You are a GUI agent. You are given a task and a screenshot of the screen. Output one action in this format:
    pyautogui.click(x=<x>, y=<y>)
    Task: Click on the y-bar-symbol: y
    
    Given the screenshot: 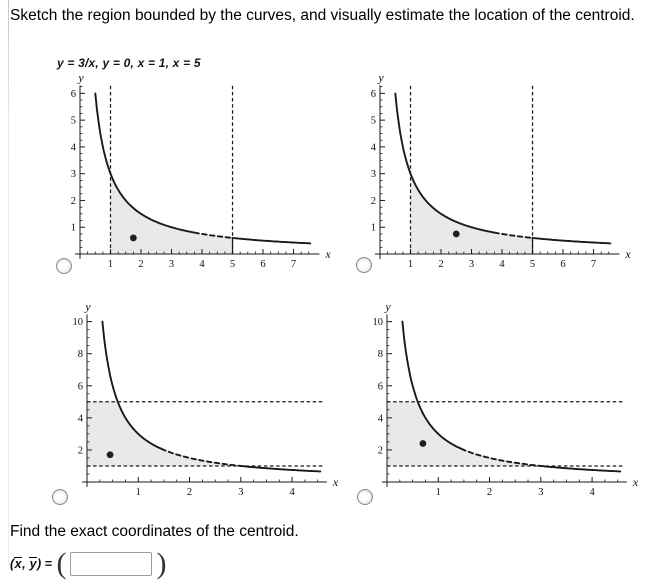 What is the action you would take?
    pyautogui.click(x=33, y=563)
    